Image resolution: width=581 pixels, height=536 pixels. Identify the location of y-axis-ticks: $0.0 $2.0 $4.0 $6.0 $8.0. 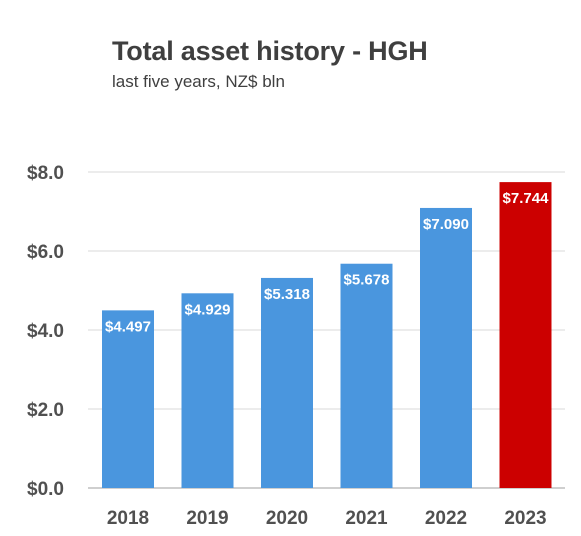
(45, 331).